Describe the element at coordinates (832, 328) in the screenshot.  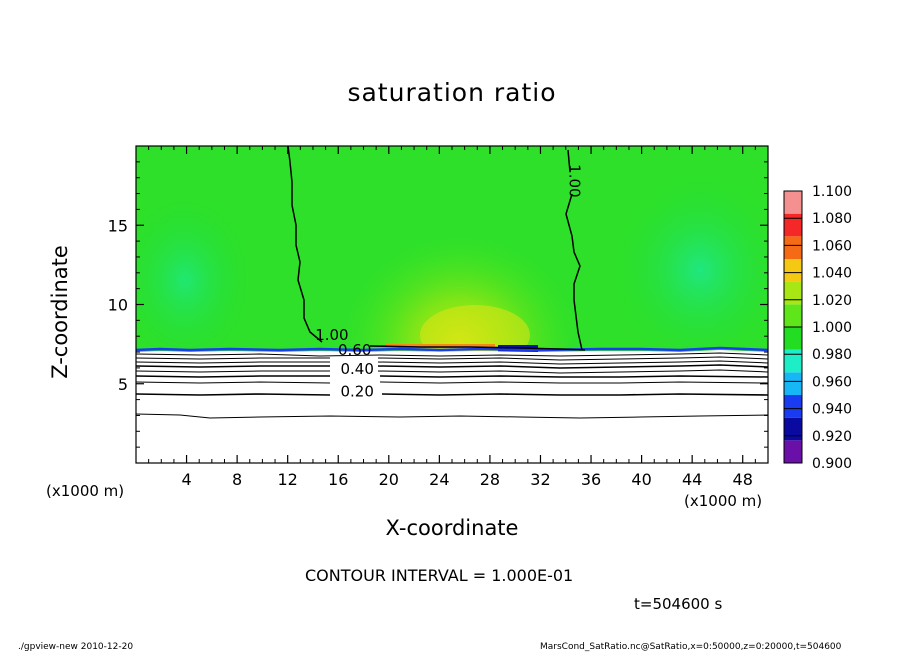
I see `colorbar-label: 1.000` at that location.